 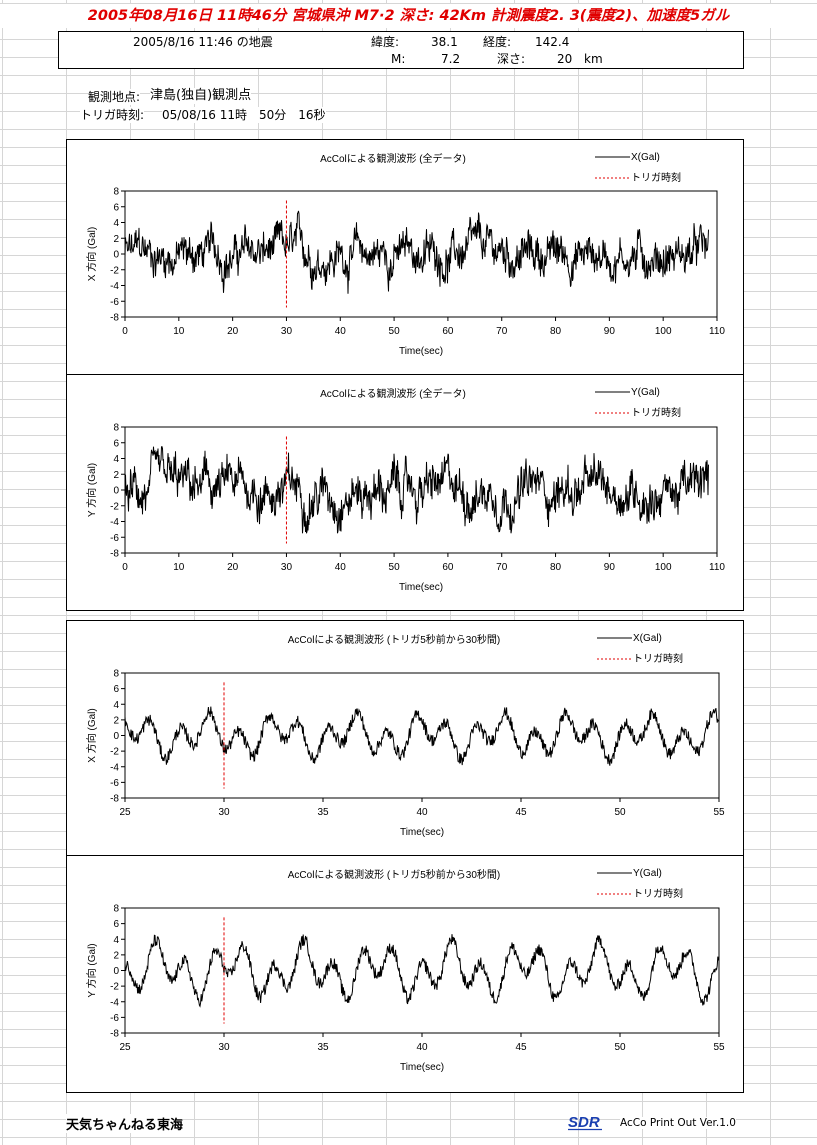 What do you see at coordinates (444, 42) in the screenshot?
I see `latitude-value: 38.1` at bounding box center [444, 42].